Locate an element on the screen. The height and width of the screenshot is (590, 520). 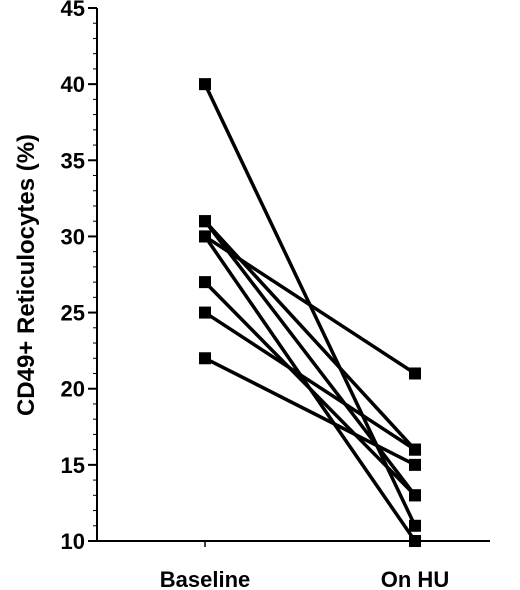
y-tick-label: 20 is located at coordinates (73, 389).